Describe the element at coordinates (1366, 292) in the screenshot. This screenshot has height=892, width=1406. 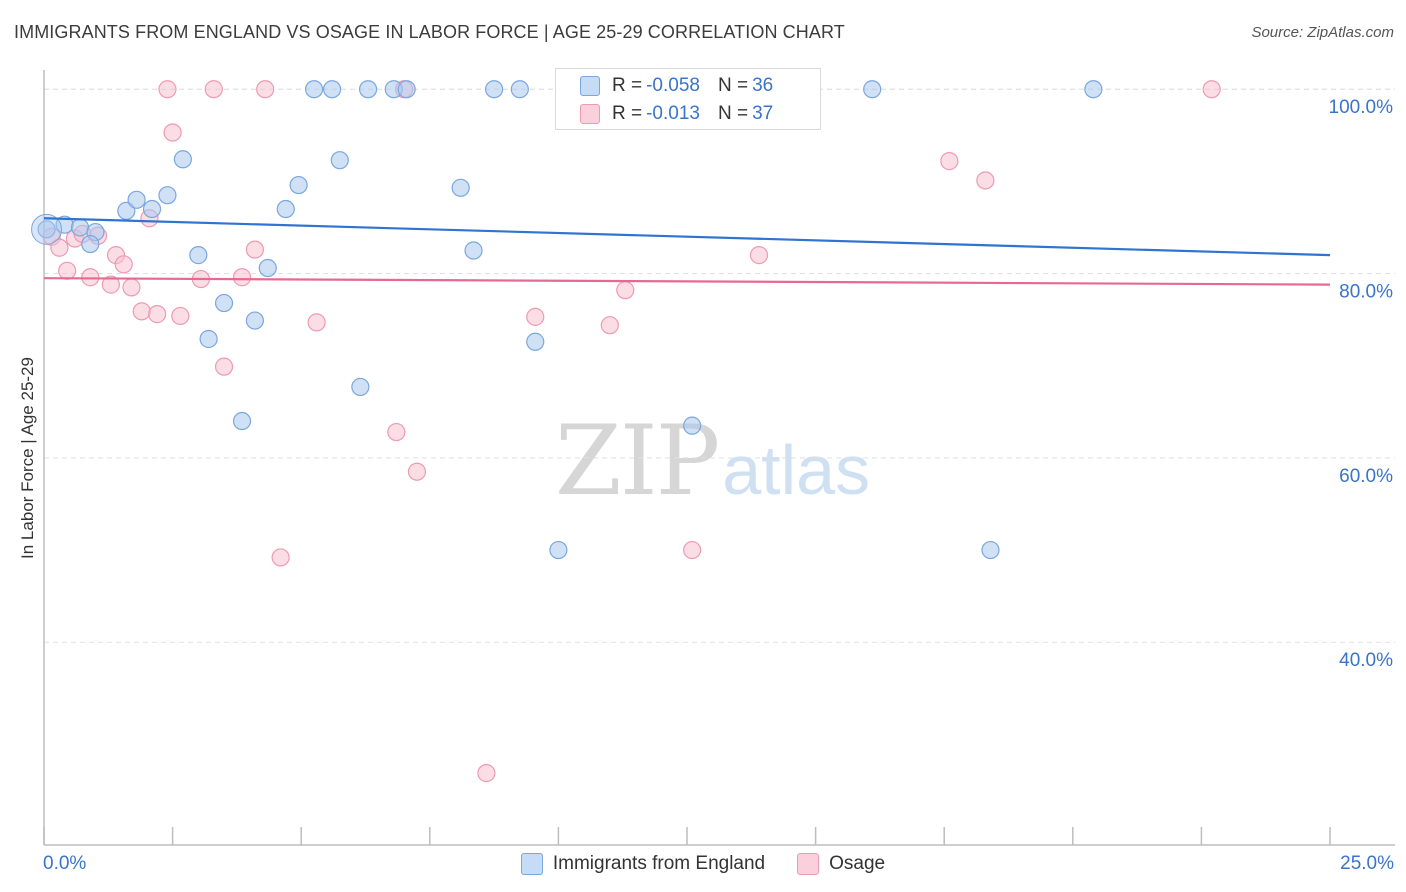
I see `y-tick-label: 80.0%` at that location.